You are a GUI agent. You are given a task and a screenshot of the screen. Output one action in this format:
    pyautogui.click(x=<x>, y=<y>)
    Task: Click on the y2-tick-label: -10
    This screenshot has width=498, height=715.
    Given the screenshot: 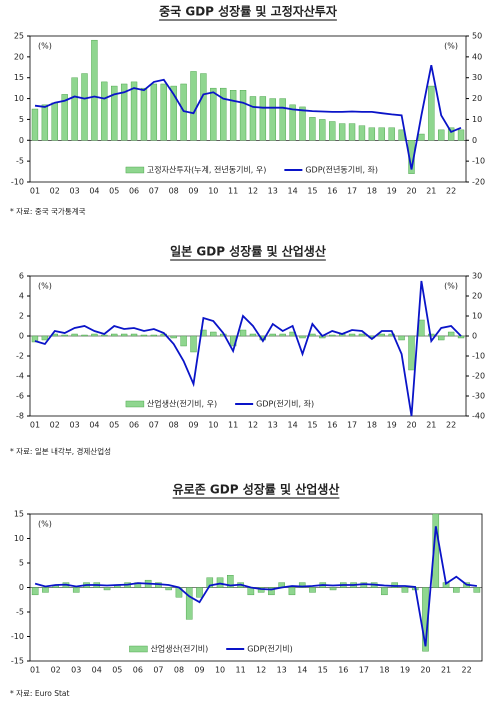 What is the action you would take?
    pyautogui.click(x=478, y=356)
    